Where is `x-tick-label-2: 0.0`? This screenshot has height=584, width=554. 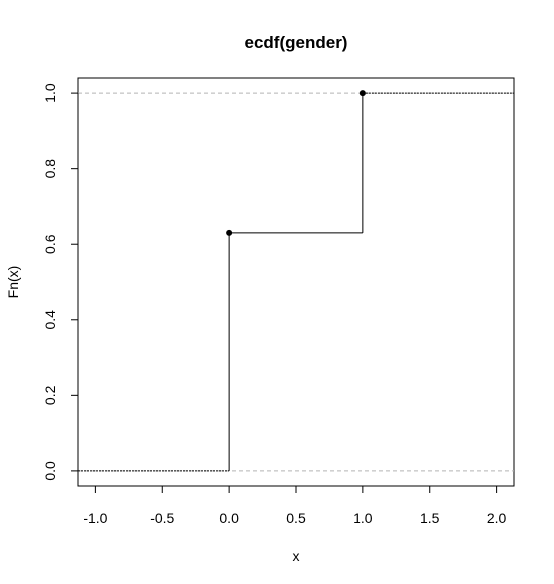
x-tick-label-2: 0.0 is located at coordinates (229, 518).